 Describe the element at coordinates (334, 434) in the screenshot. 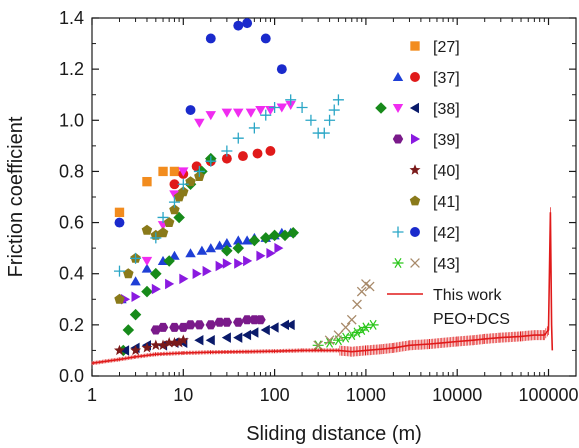

I see `x-axis-title: Sliding distance (m)` at that location.